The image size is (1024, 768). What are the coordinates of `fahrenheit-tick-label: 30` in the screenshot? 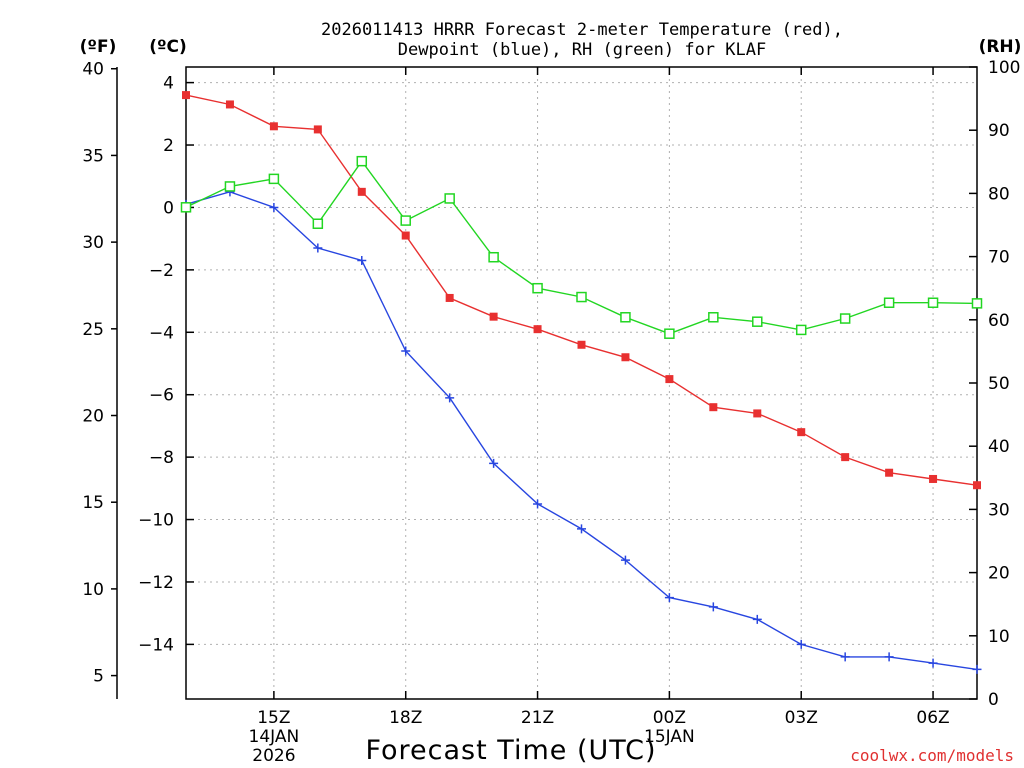 It's located at (93, 243).